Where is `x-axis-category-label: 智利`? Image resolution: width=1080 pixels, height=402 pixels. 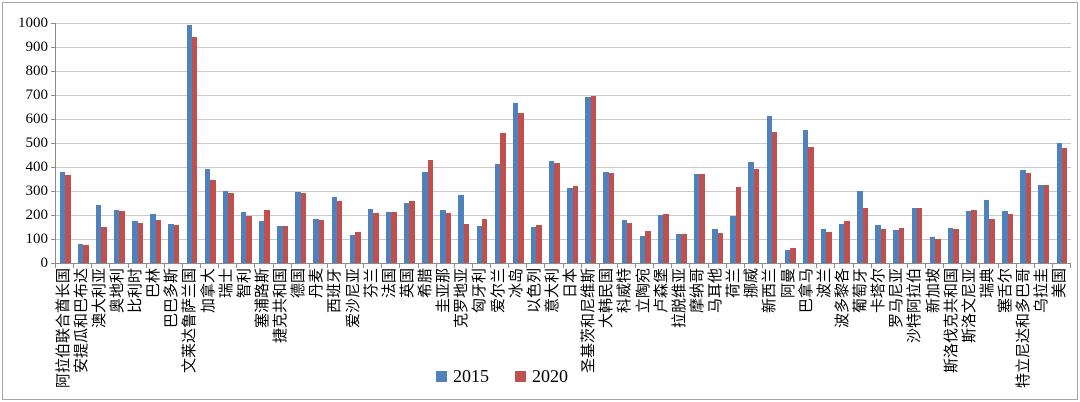 x-axis-category-label: 智利 is located at coordinates (244, 283).